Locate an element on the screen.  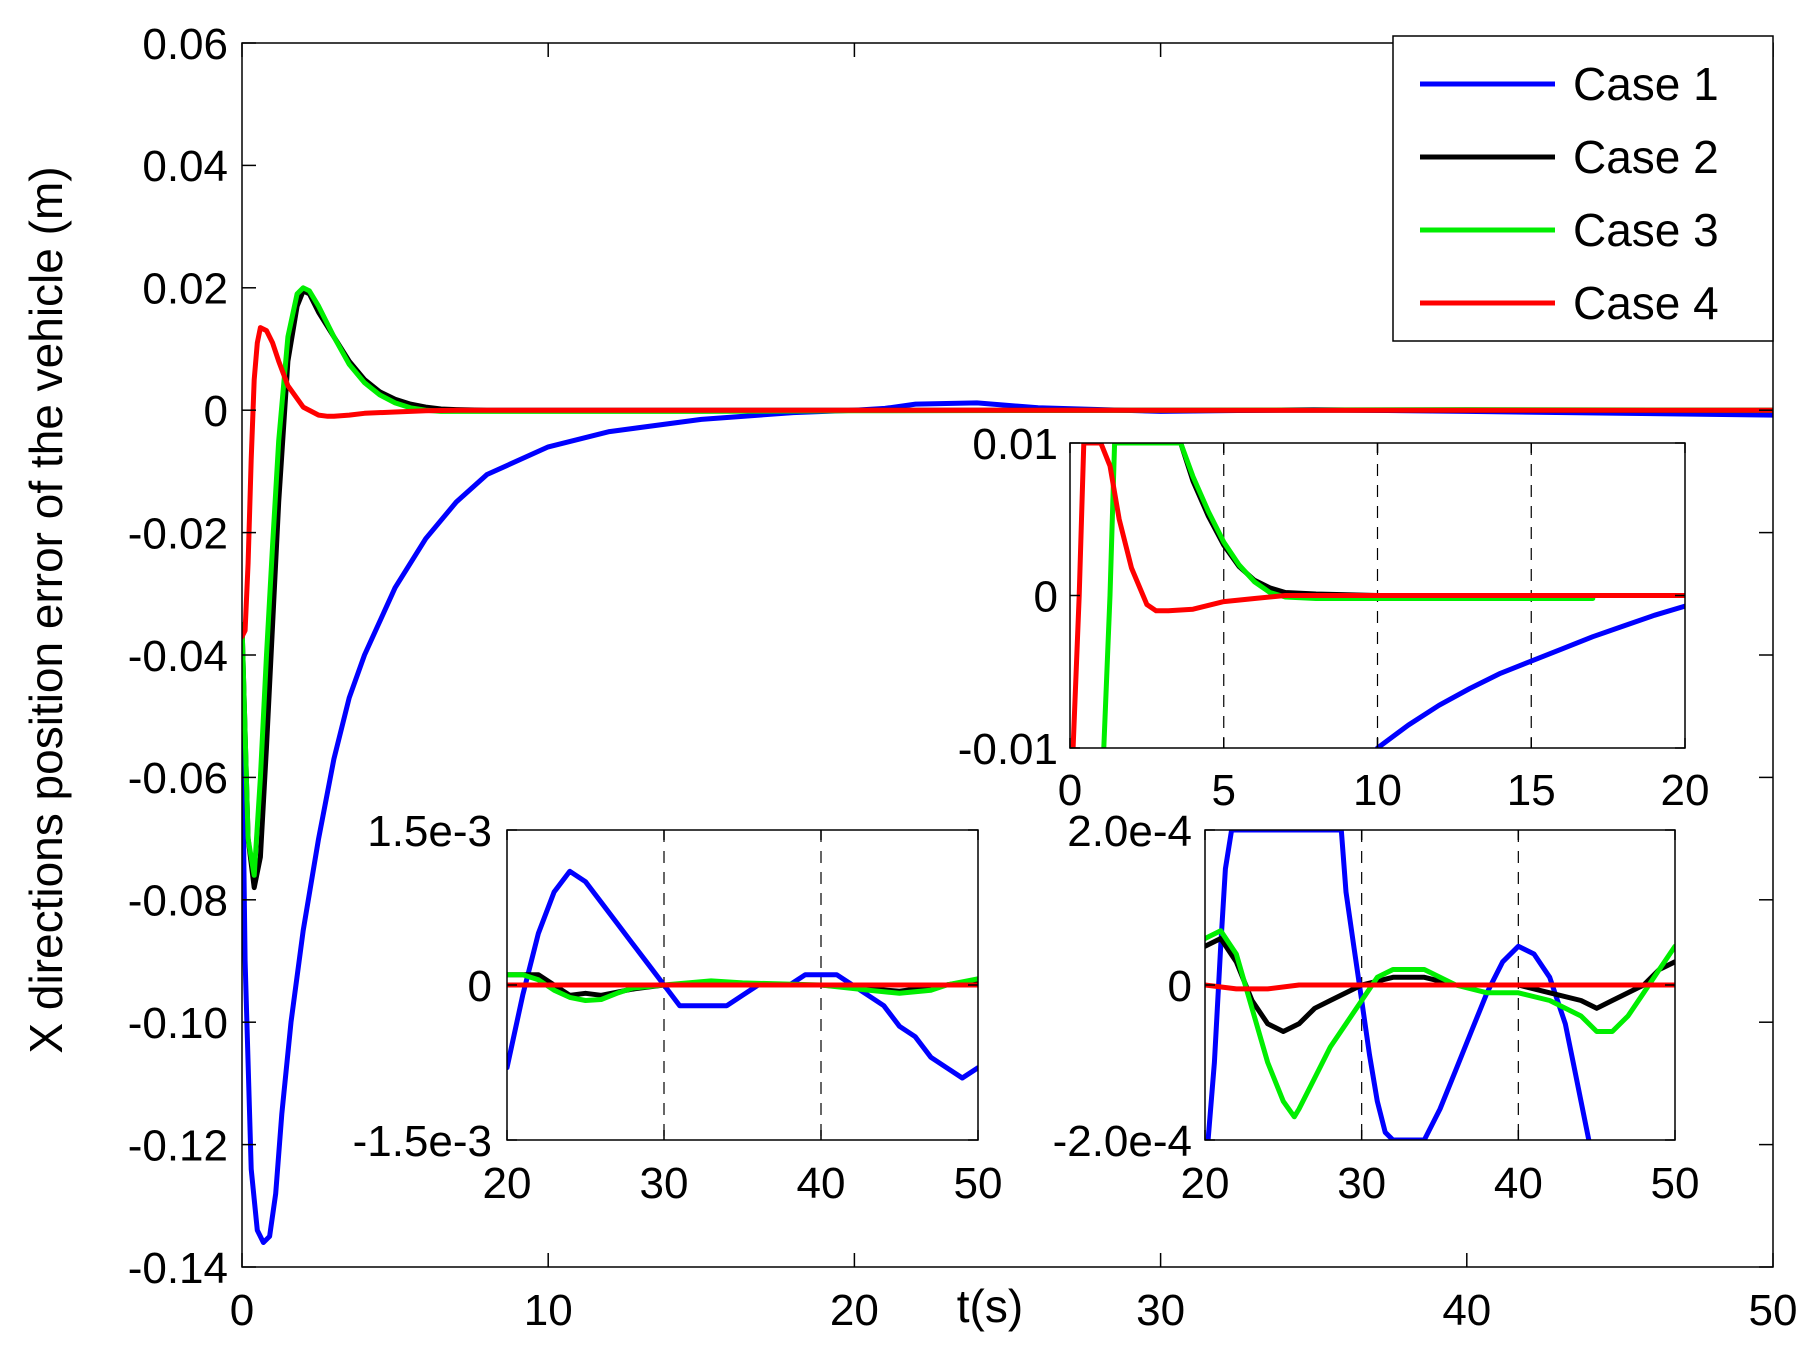
inset-plot-3: 20 30 40 50 2.0e-4 0 -2.0e-4 is located at coordinates (1376, 1007).